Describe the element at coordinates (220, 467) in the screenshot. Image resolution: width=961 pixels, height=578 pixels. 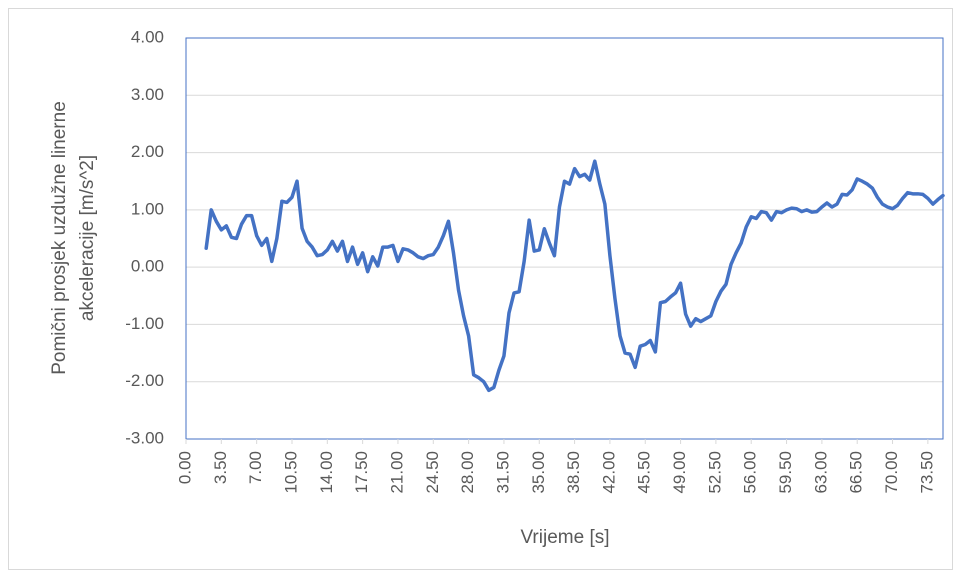
I see `x-tick-label: 3.50` at that location.